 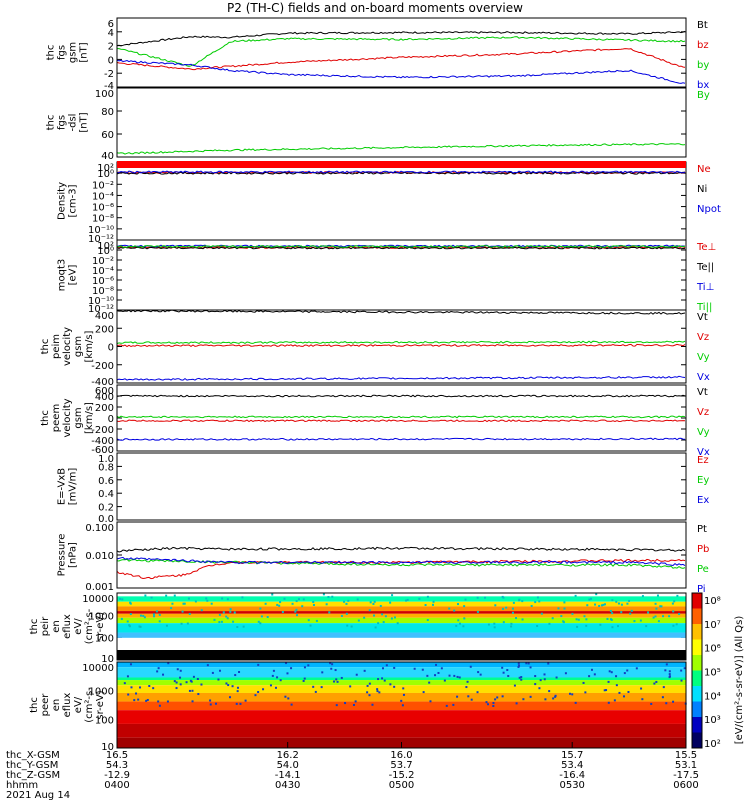 What do you see at coordinates (704, 169) in the screenshot?
I see `legend-item: Ne` at bounding box center [704, 169].